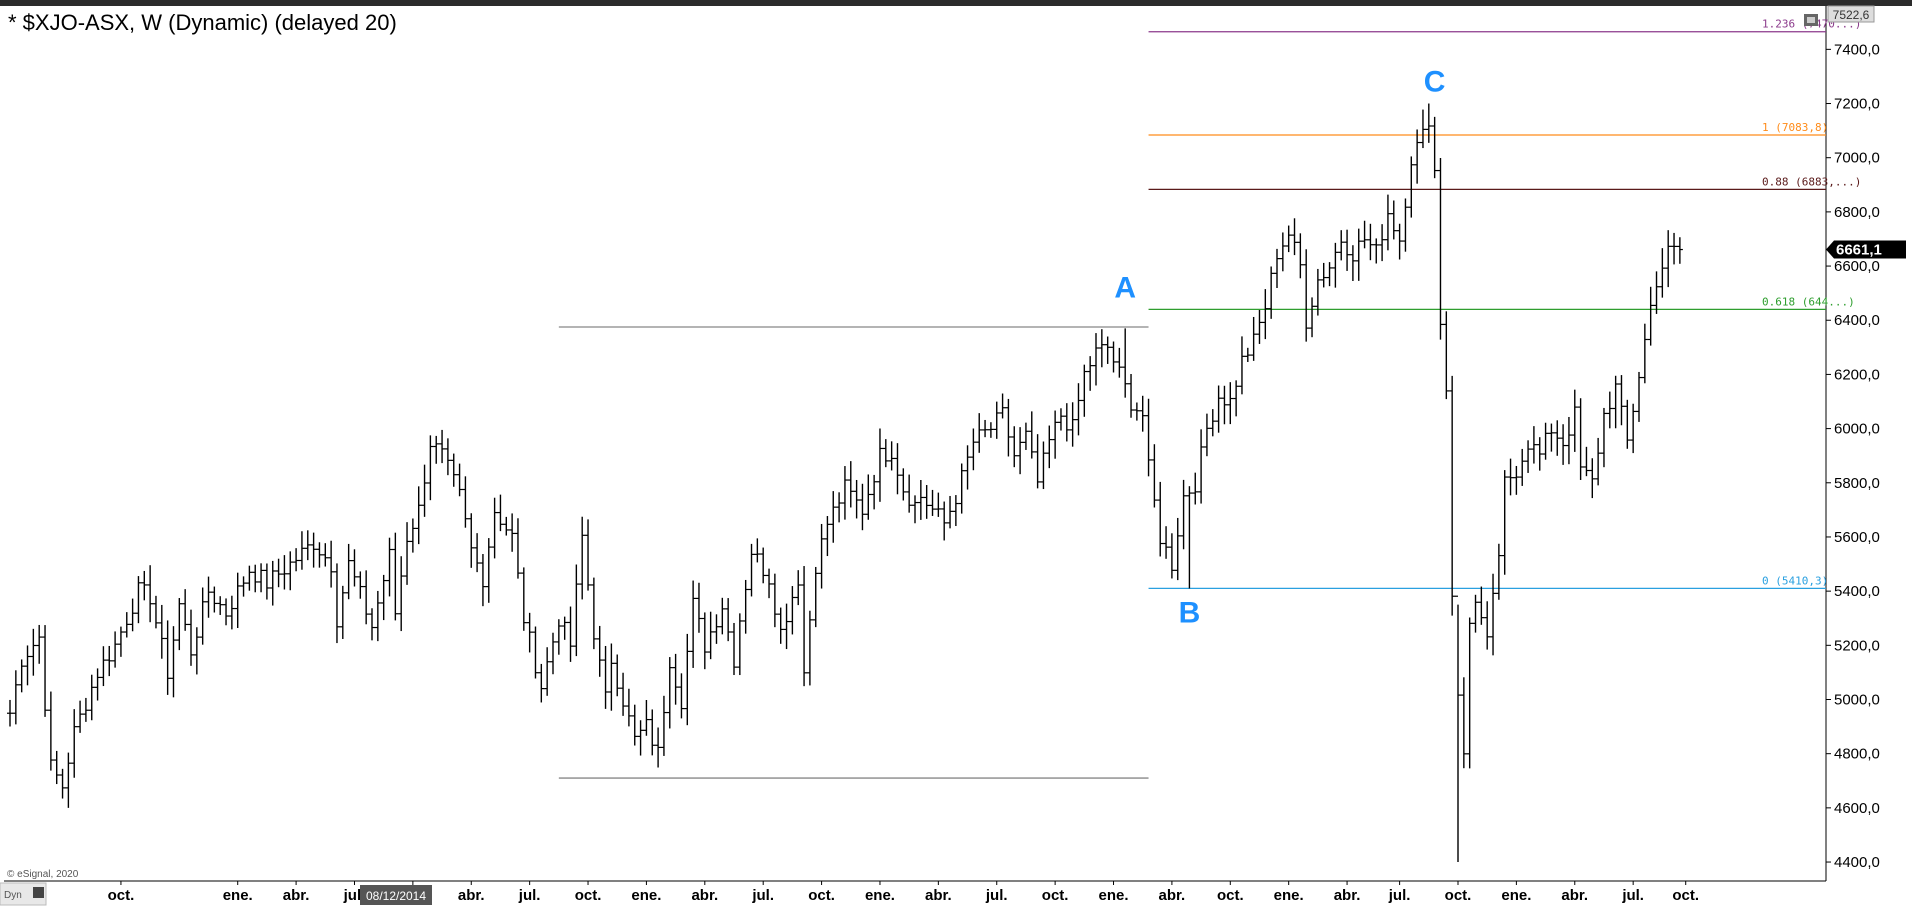  I want to click on copyright-text: © eSignal, 2020, so click(43, 874).